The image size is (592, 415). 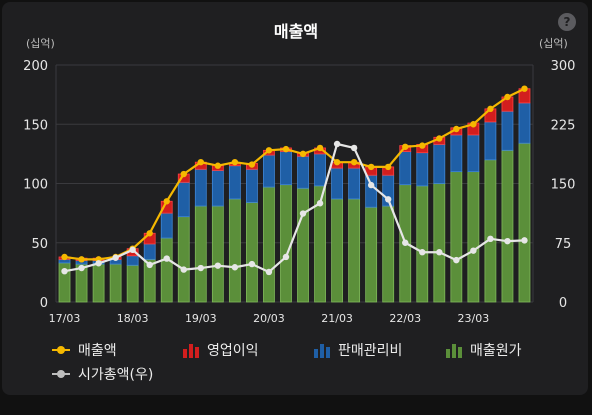 What do you see at coordinates (496, 351) in the screenshot?
I see `legend-label: 매출원가` at bounding box center [496, 351].